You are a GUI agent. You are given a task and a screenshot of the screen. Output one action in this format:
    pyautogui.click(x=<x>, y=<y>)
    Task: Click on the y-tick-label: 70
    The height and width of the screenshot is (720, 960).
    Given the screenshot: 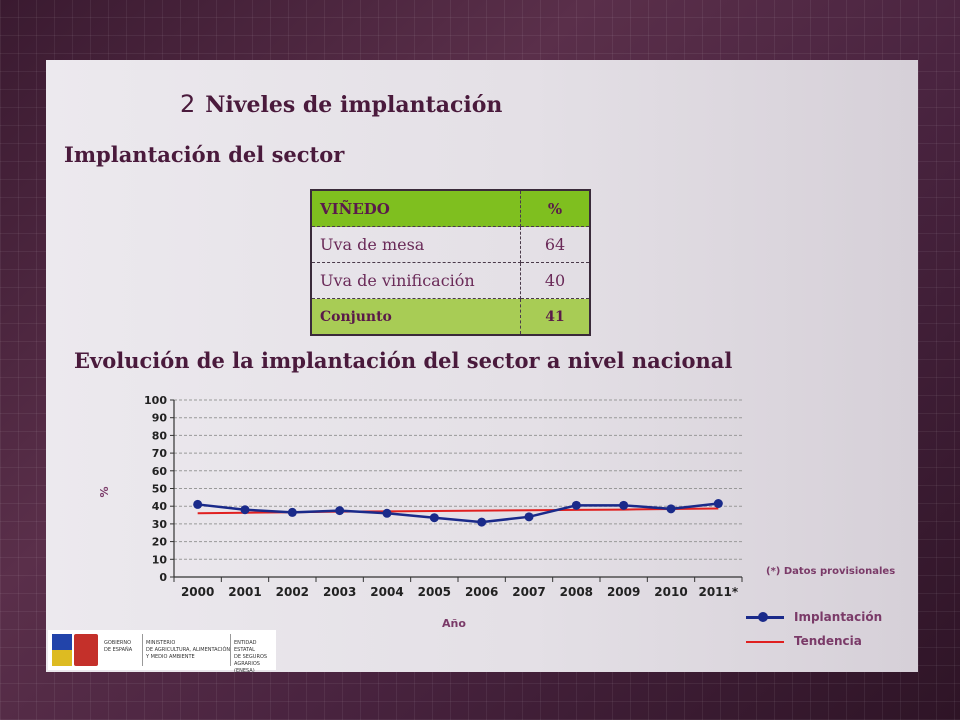 What is the action you would take?
    pyautogui.click(x=160, y=453)
    